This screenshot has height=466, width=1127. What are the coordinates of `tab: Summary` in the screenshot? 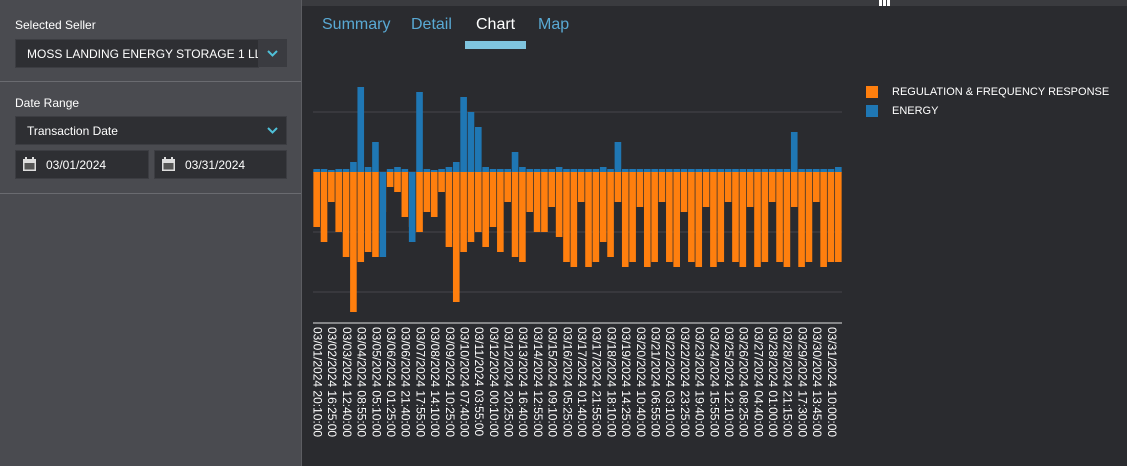 It's located at (356, 24).